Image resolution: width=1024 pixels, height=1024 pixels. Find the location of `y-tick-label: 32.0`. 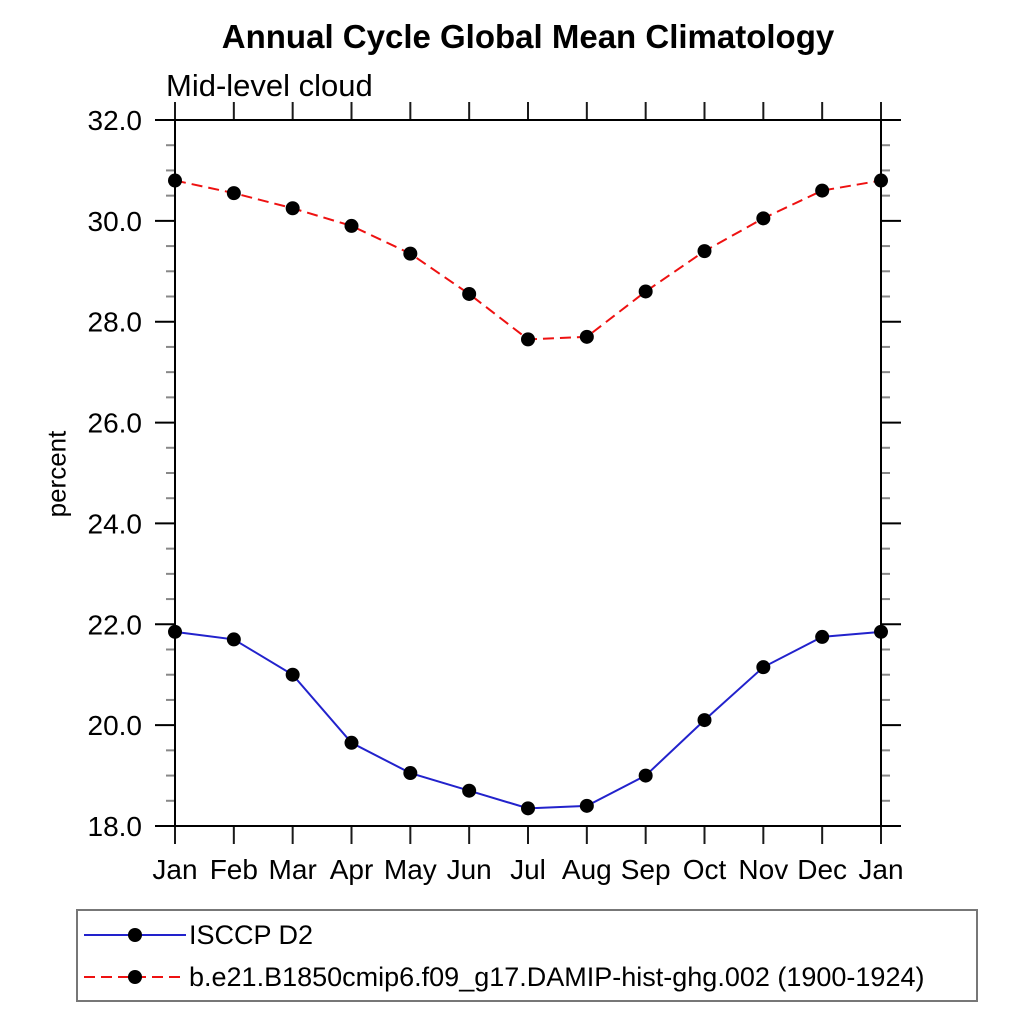

y-tick-label: 32.0 is located at coordinates (115, 120).